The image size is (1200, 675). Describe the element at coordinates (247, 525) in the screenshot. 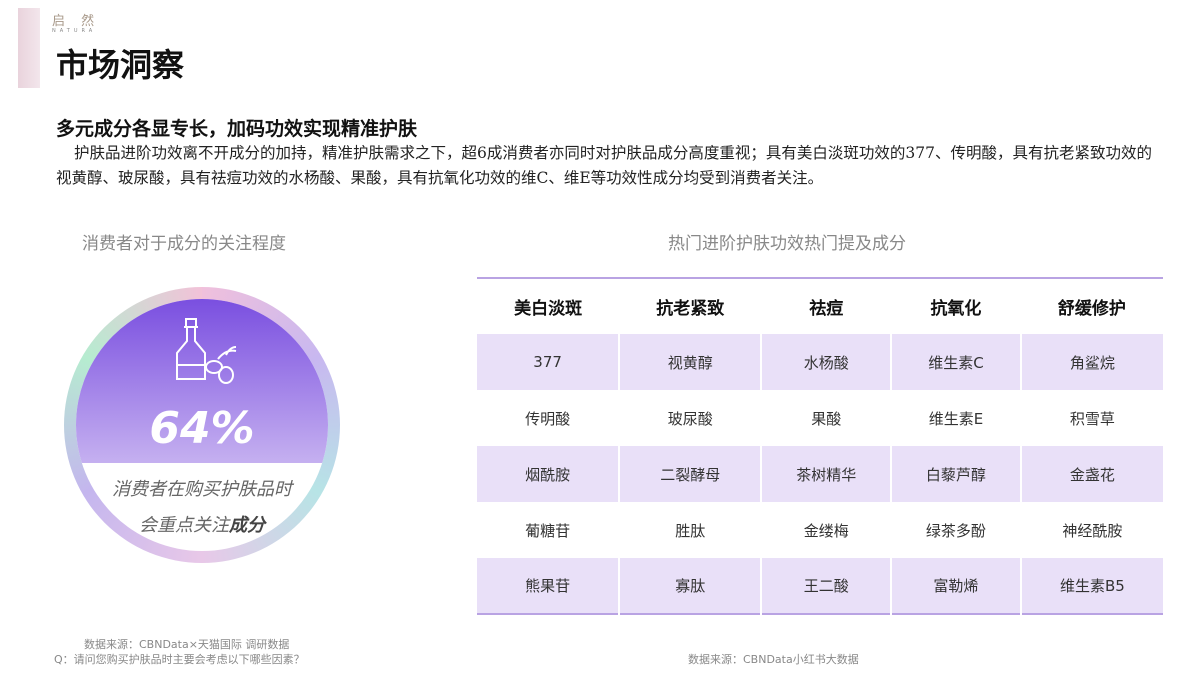

I see `stat-line-2-bold: 成分` at that location.